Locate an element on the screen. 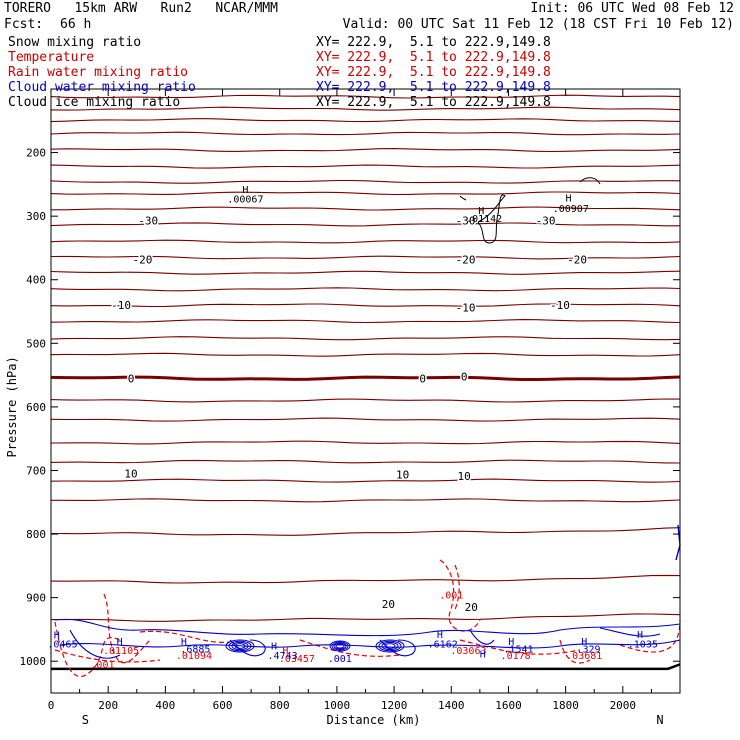 The width and height of the screenshot is (740, 740). x-tick-label: 1800 is located at coordinates (565, 705).